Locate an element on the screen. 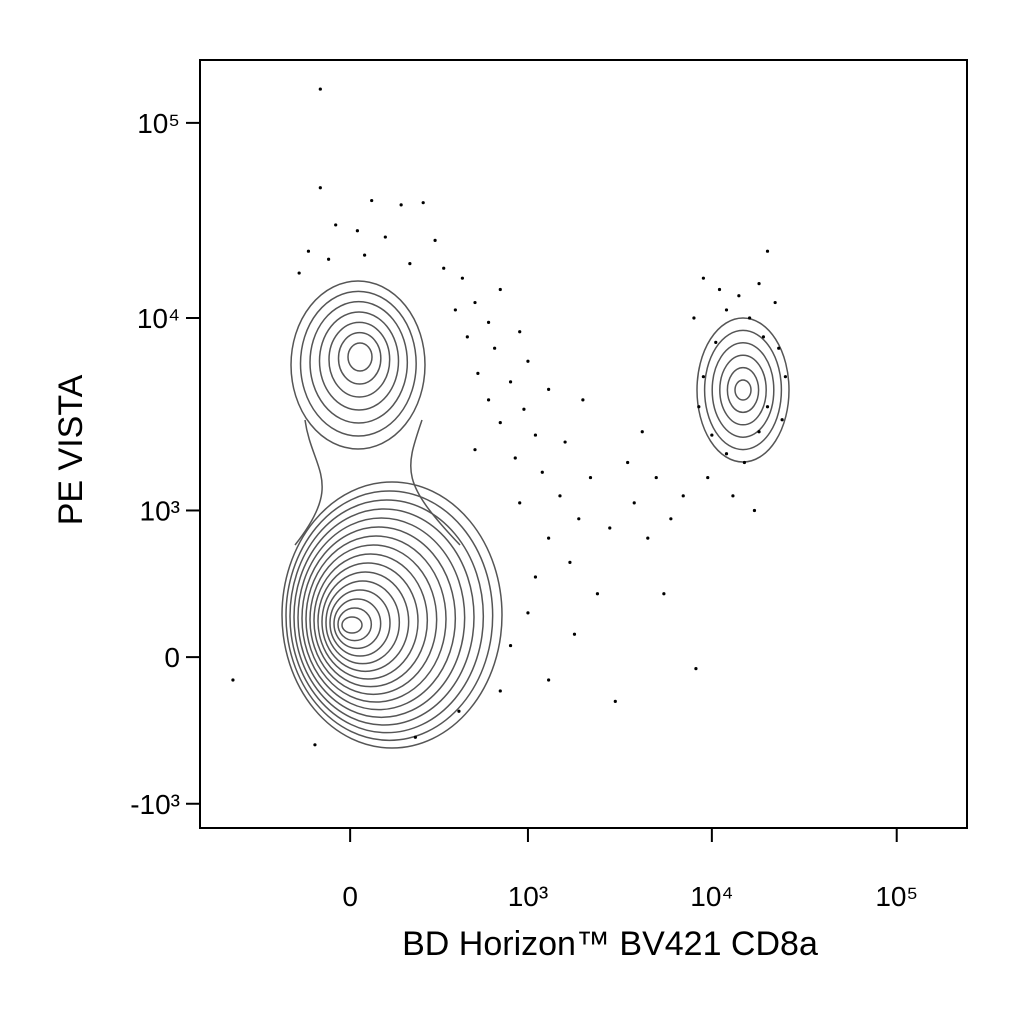 Image resolution: width=1024 pixels, height=1029 pixels. x-tick-label: 10⁵ is located at coordinates (896, 896).